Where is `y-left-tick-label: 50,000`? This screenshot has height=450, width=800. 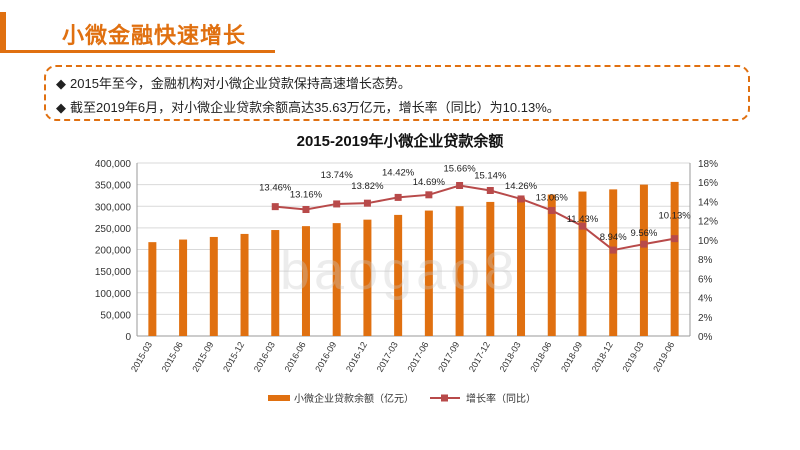
y-left-tick-label: 50,000 is located at coordinates (115, 315).